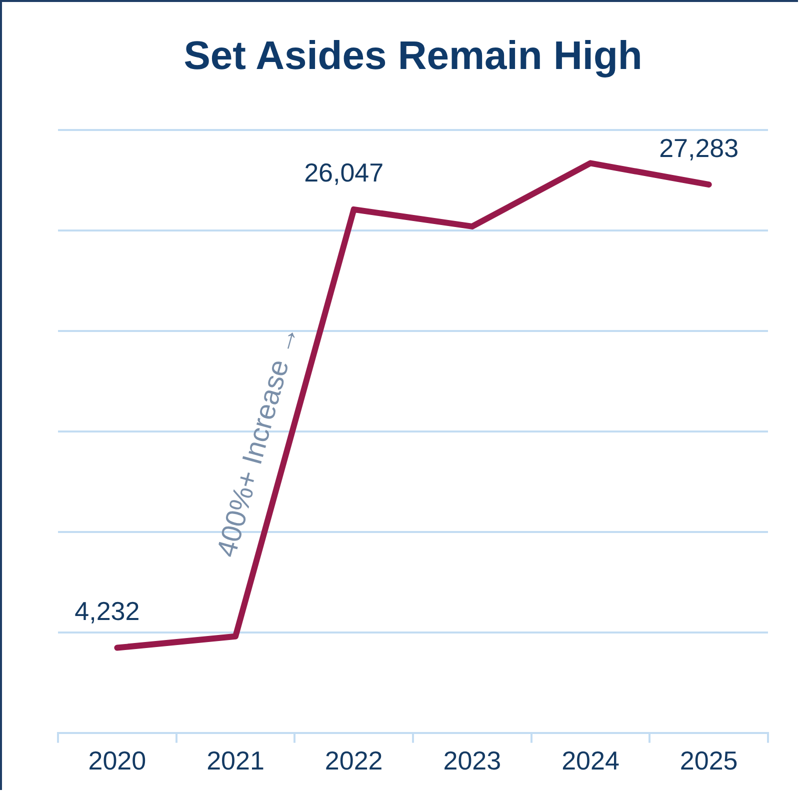  I want to click on data-label: 27,283, so click(699, 147).